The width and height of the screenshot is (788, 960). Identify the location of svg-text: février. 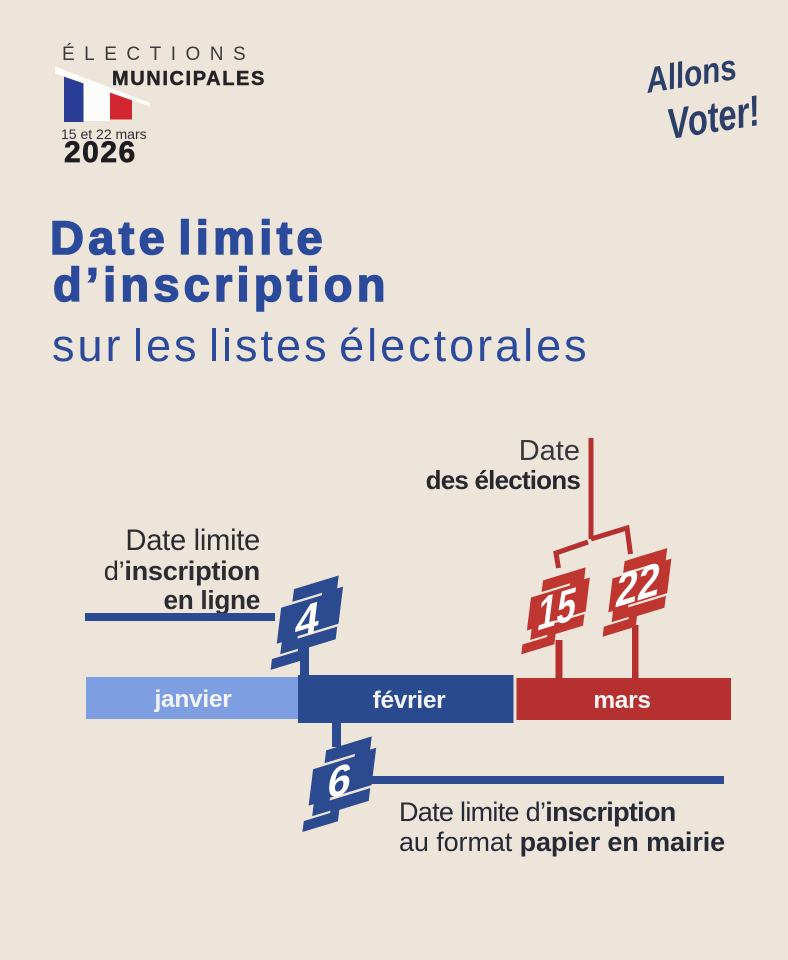
(410, 700).